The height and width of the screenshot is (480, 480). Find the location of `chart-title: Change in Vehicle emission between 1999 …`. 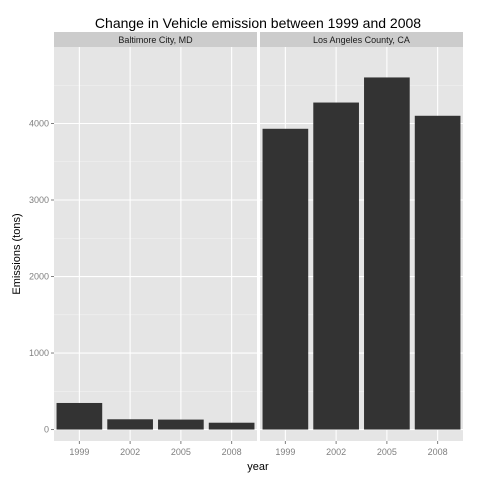

chart-title: Change in Vehicle emission between 1999 … is located at coordinates (258, 23).